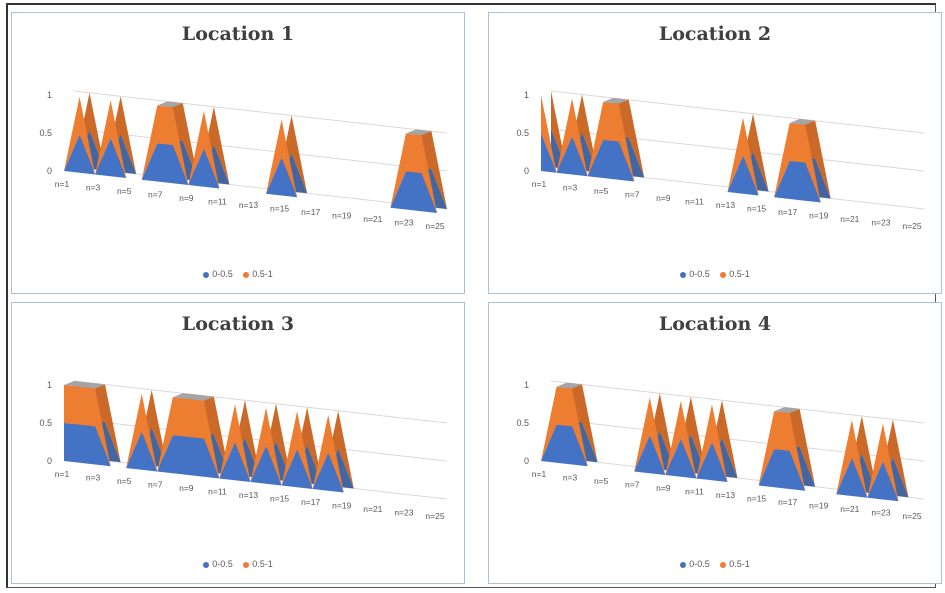 The height and width of the screenshot is (593, 945). I want to click on series-low-depth, so click(260, 169).